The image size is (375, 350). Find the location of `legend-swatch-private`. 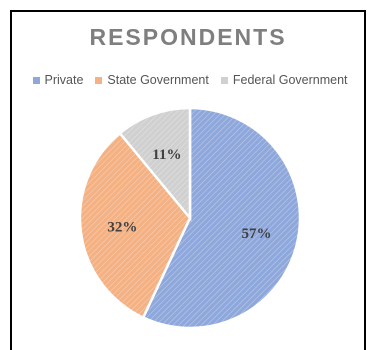

legend-swatch-private is located at coordinates (36, 80).